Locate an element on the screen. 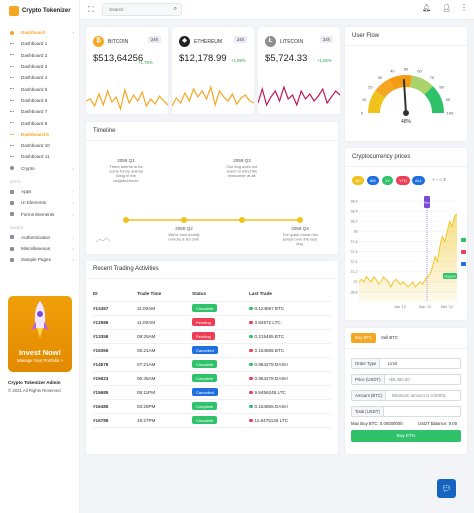 This screenshot has height=513, width=474. fullscreen-icon: ⛶ is located at coordinates (91, 9).